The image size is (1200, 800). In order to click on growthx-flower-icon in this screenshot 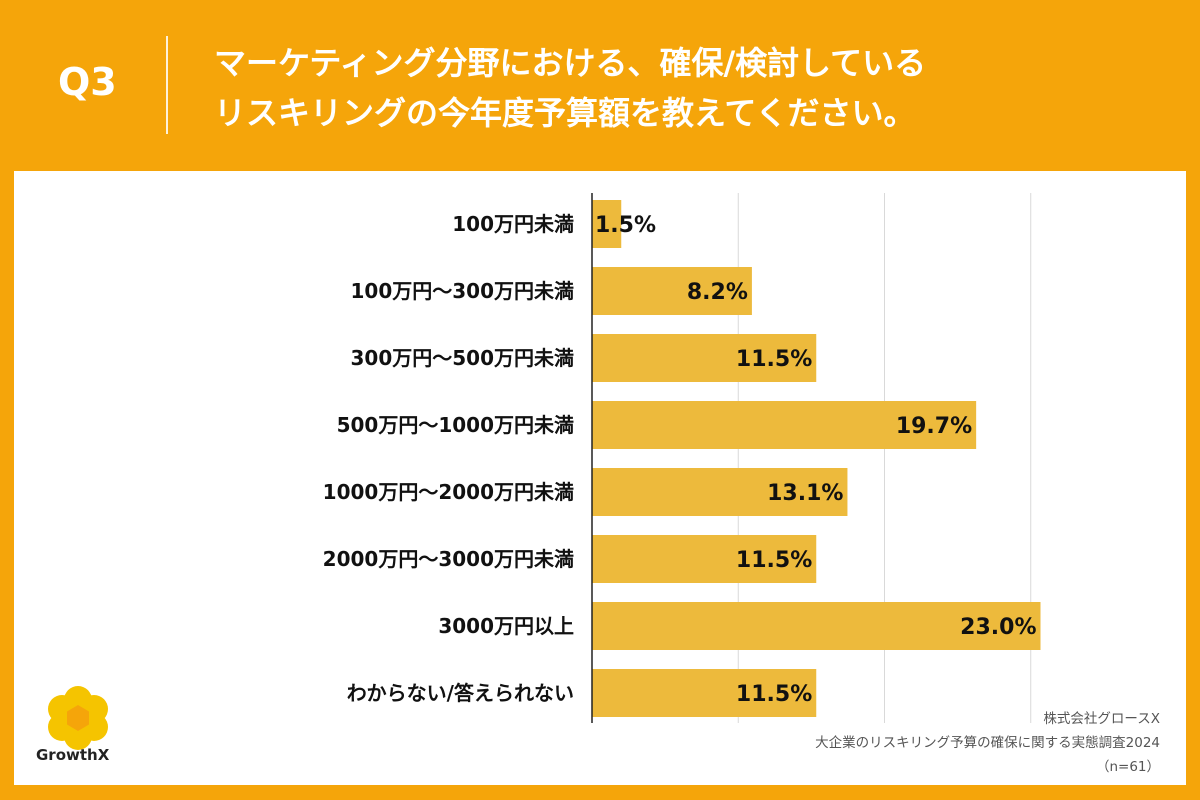, I will do `click(78, 718)`.